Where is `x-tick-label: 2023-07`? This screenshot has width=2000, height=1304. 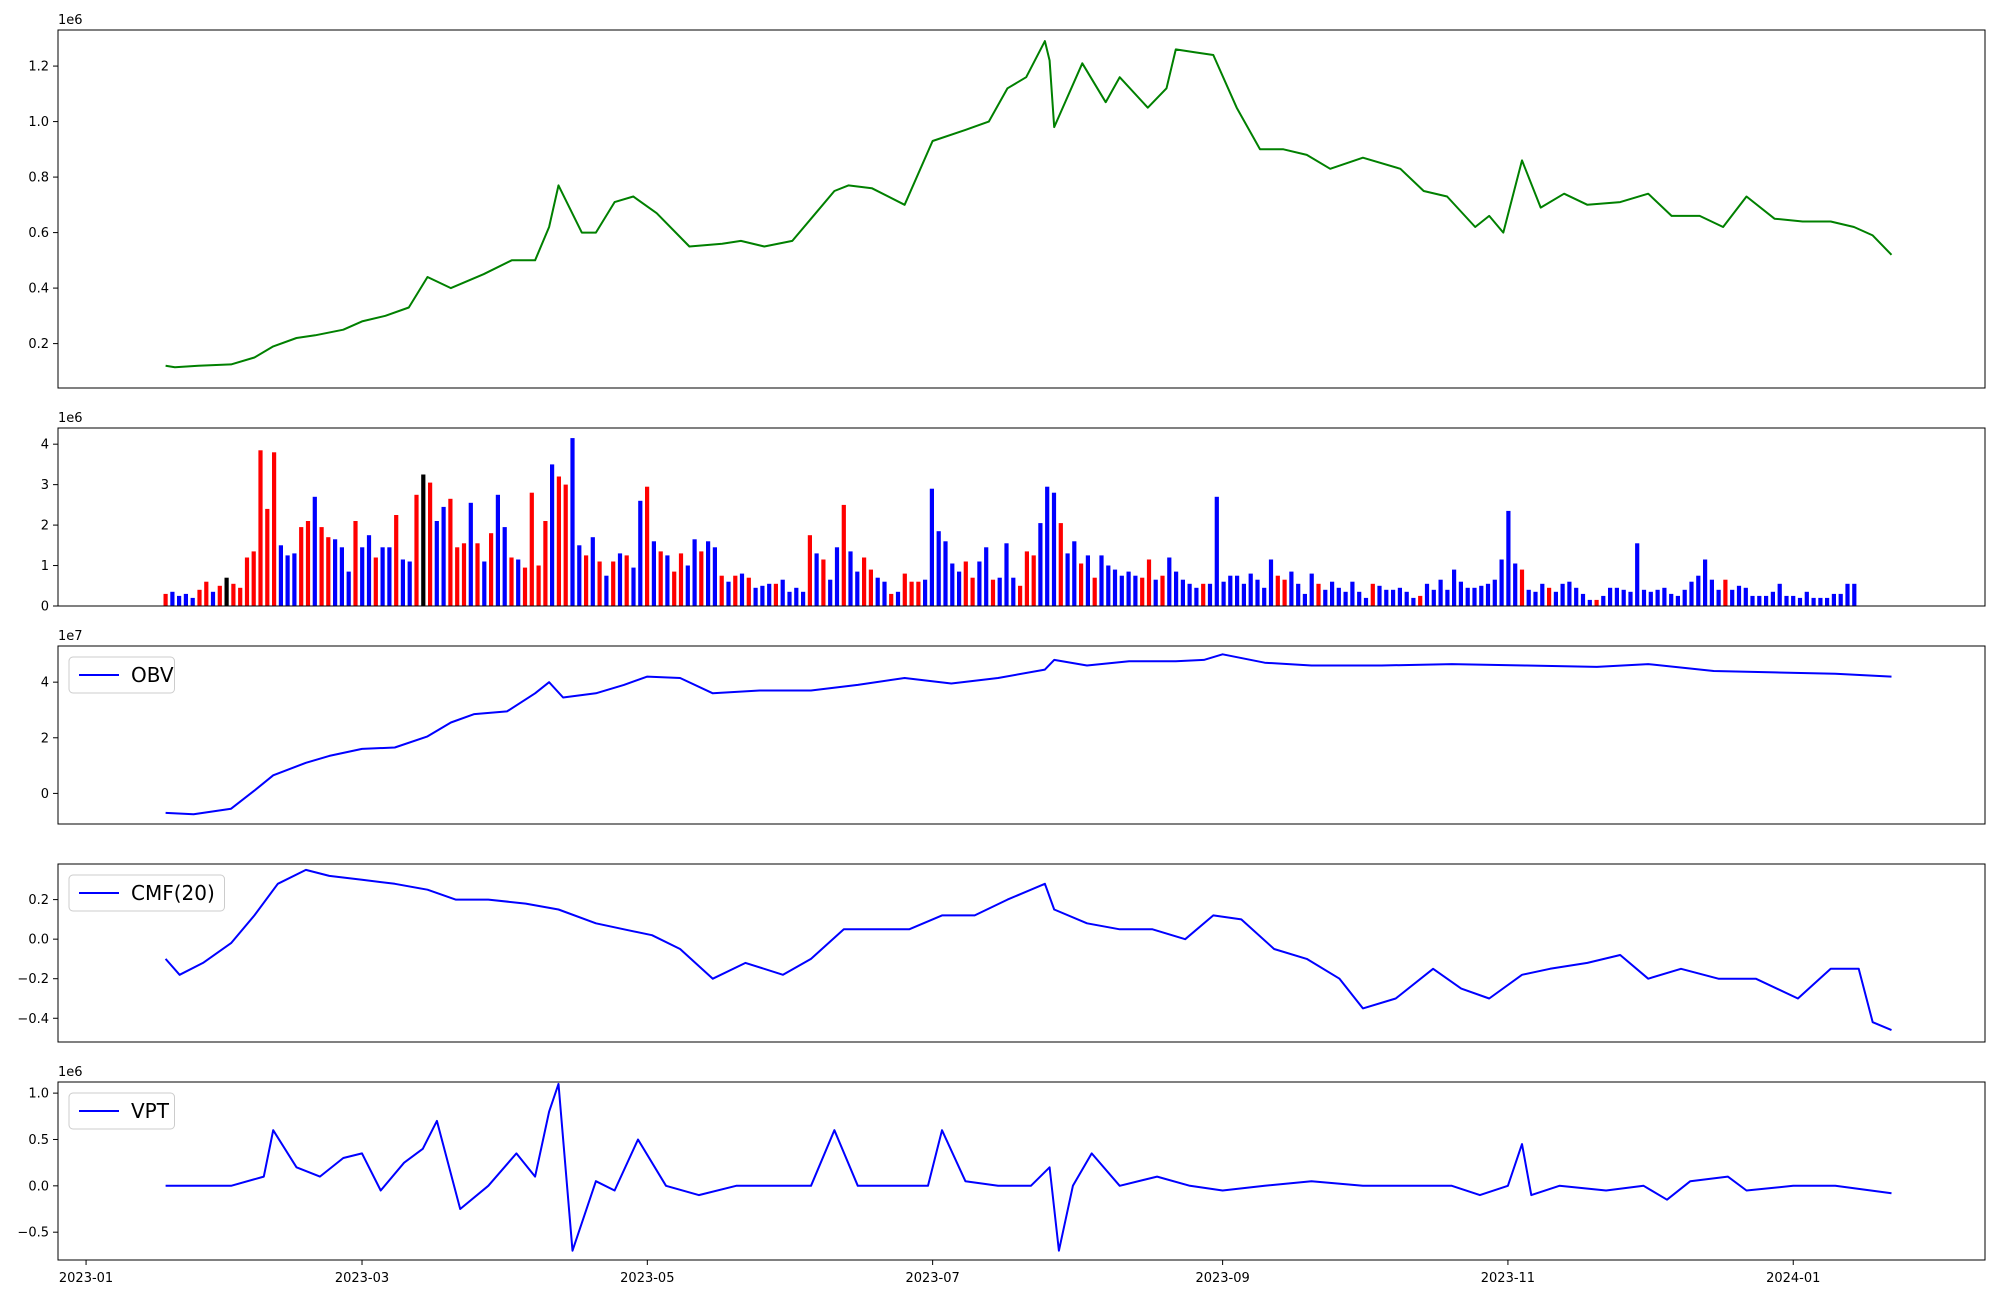
x-tick-label: 2023-07 is located at coordinates (932, 1278).